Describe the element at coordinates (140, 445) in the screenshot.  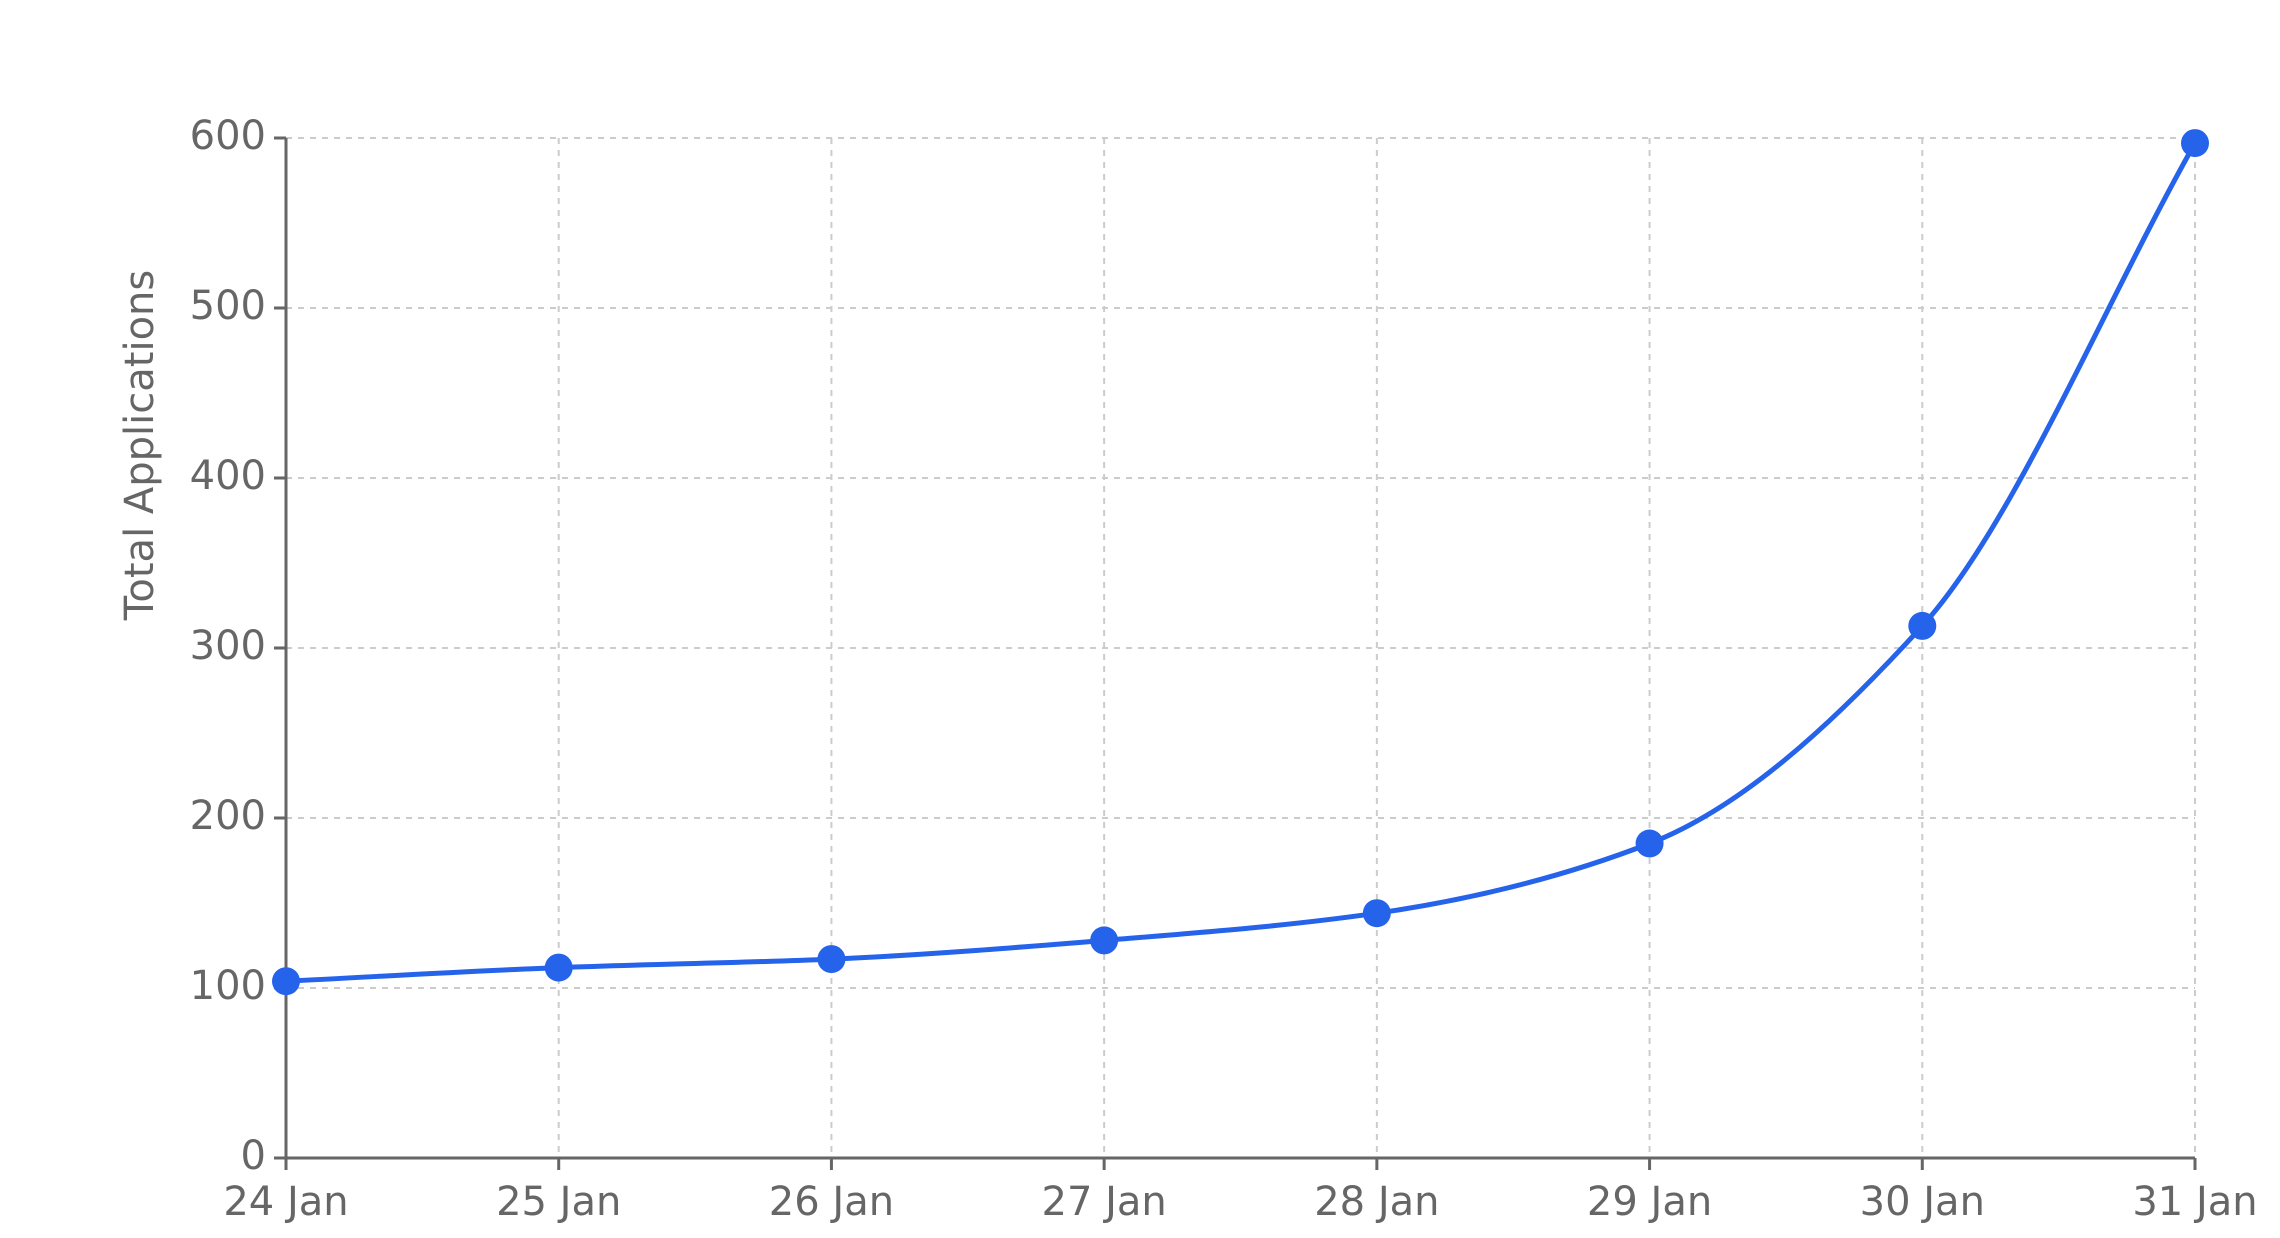
I see `y-axis-title: Total Applications` at that location.